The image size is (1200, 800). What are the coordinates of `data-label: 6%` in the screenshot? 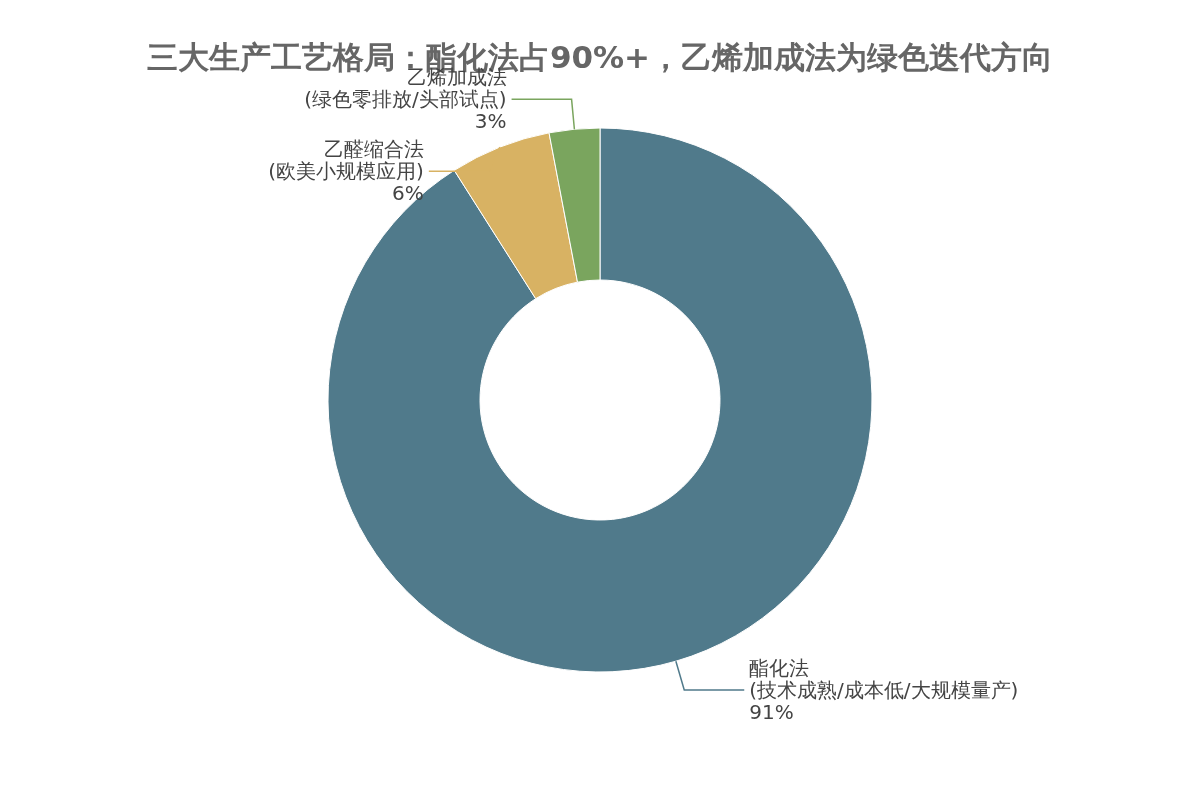 It's located at (408, 193).